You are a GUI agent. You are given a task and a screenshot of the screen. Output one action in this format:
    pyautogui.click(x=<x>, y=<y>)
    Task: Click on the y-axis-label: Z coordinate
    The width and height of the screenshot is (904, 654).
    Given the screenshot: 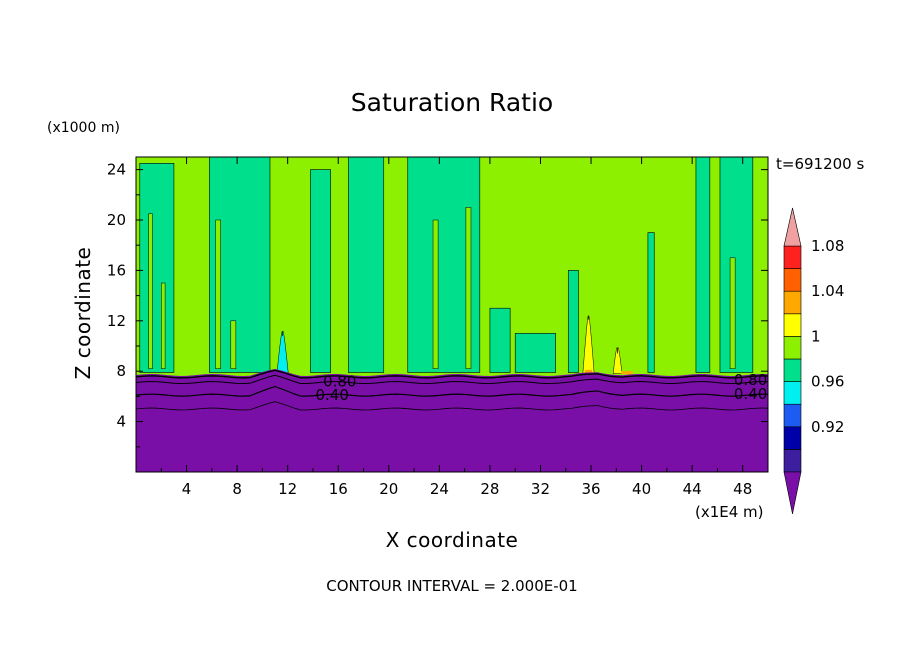 What is the action you would take?
    pyautogui.click(x=83, y=313)
    